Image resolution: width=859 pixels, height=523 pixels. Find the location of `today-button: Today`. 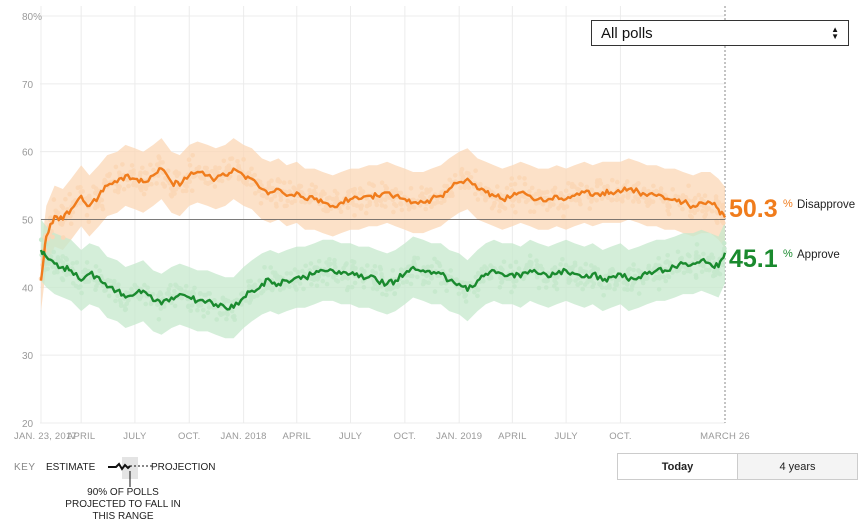

today-button: Today is located at coordinates (677, 466).